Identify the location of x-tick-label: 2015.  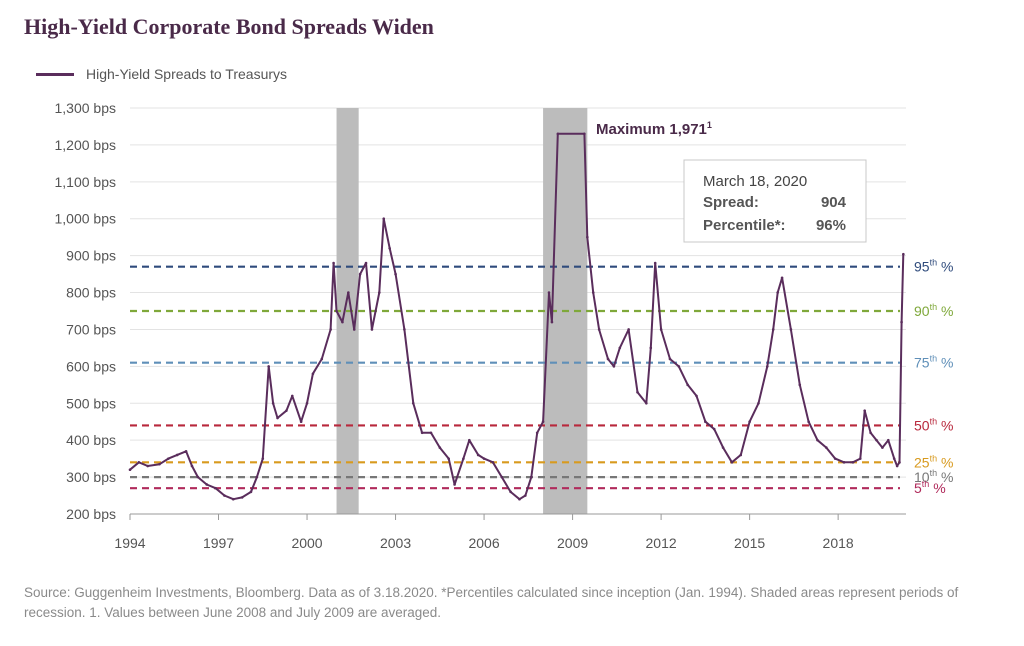
(749, 543).